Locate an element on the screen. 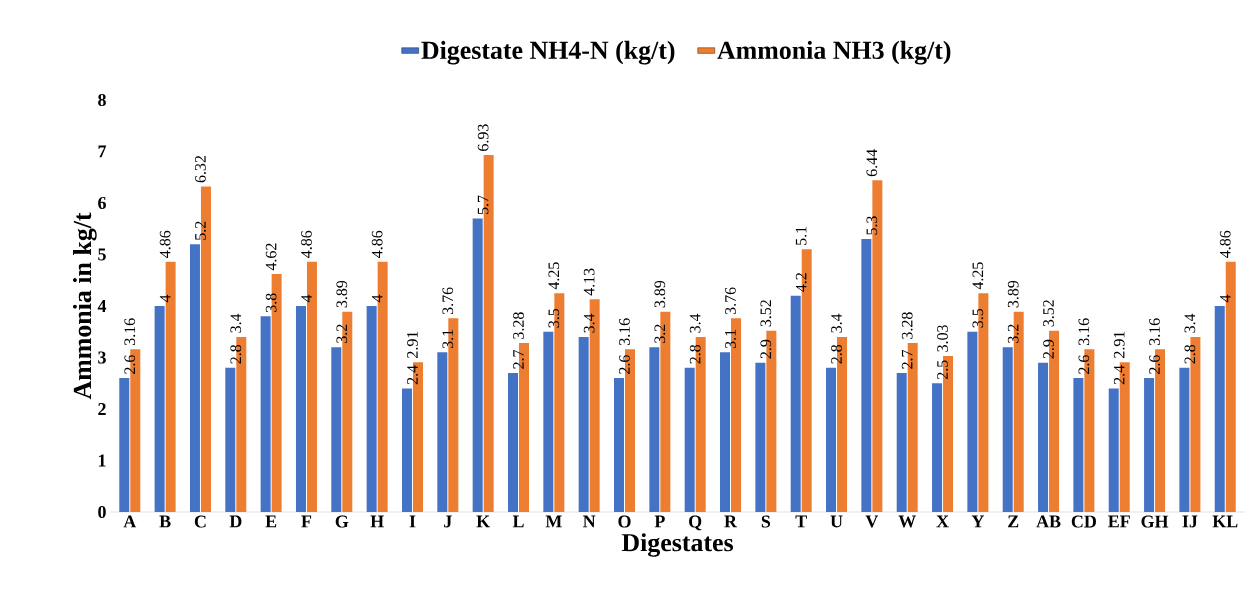 The width and height of the screenshot is (1256, 592). x-tick-label: GH is located at coordinates (1155, 521).